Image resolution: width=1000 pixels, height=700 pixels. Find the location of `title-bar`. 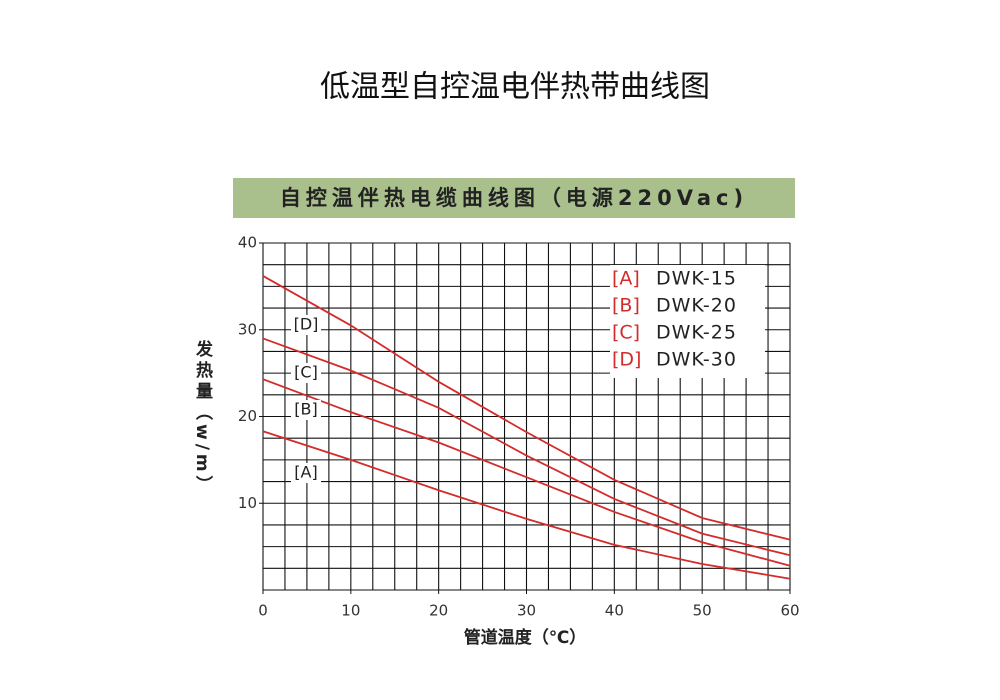

title-bar is located at coordinates (514, 198).